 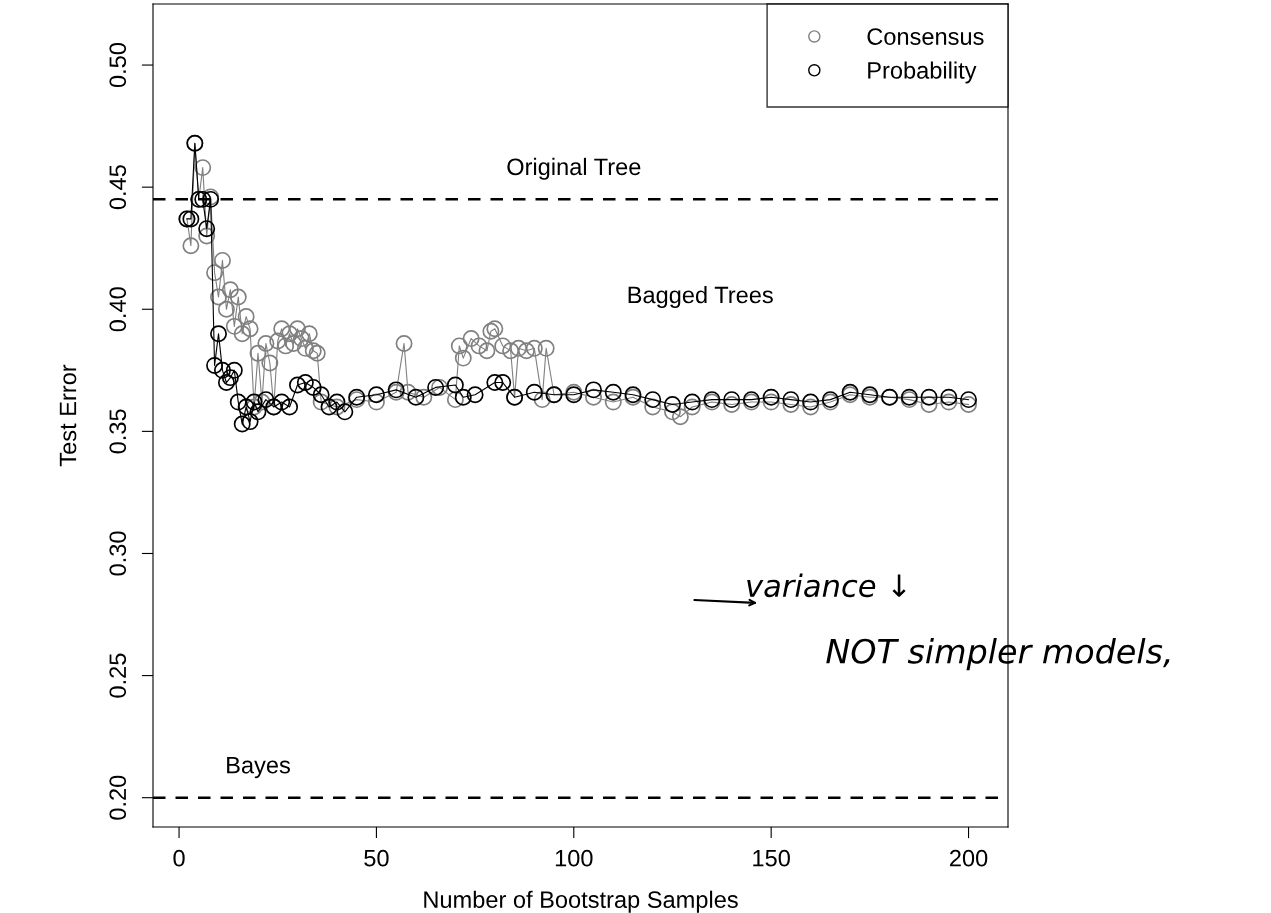 What do you see at coordinates (118, 675) in the screenshot?
I see `y-tick-label: 0.25` at bounding box center [118, 675].